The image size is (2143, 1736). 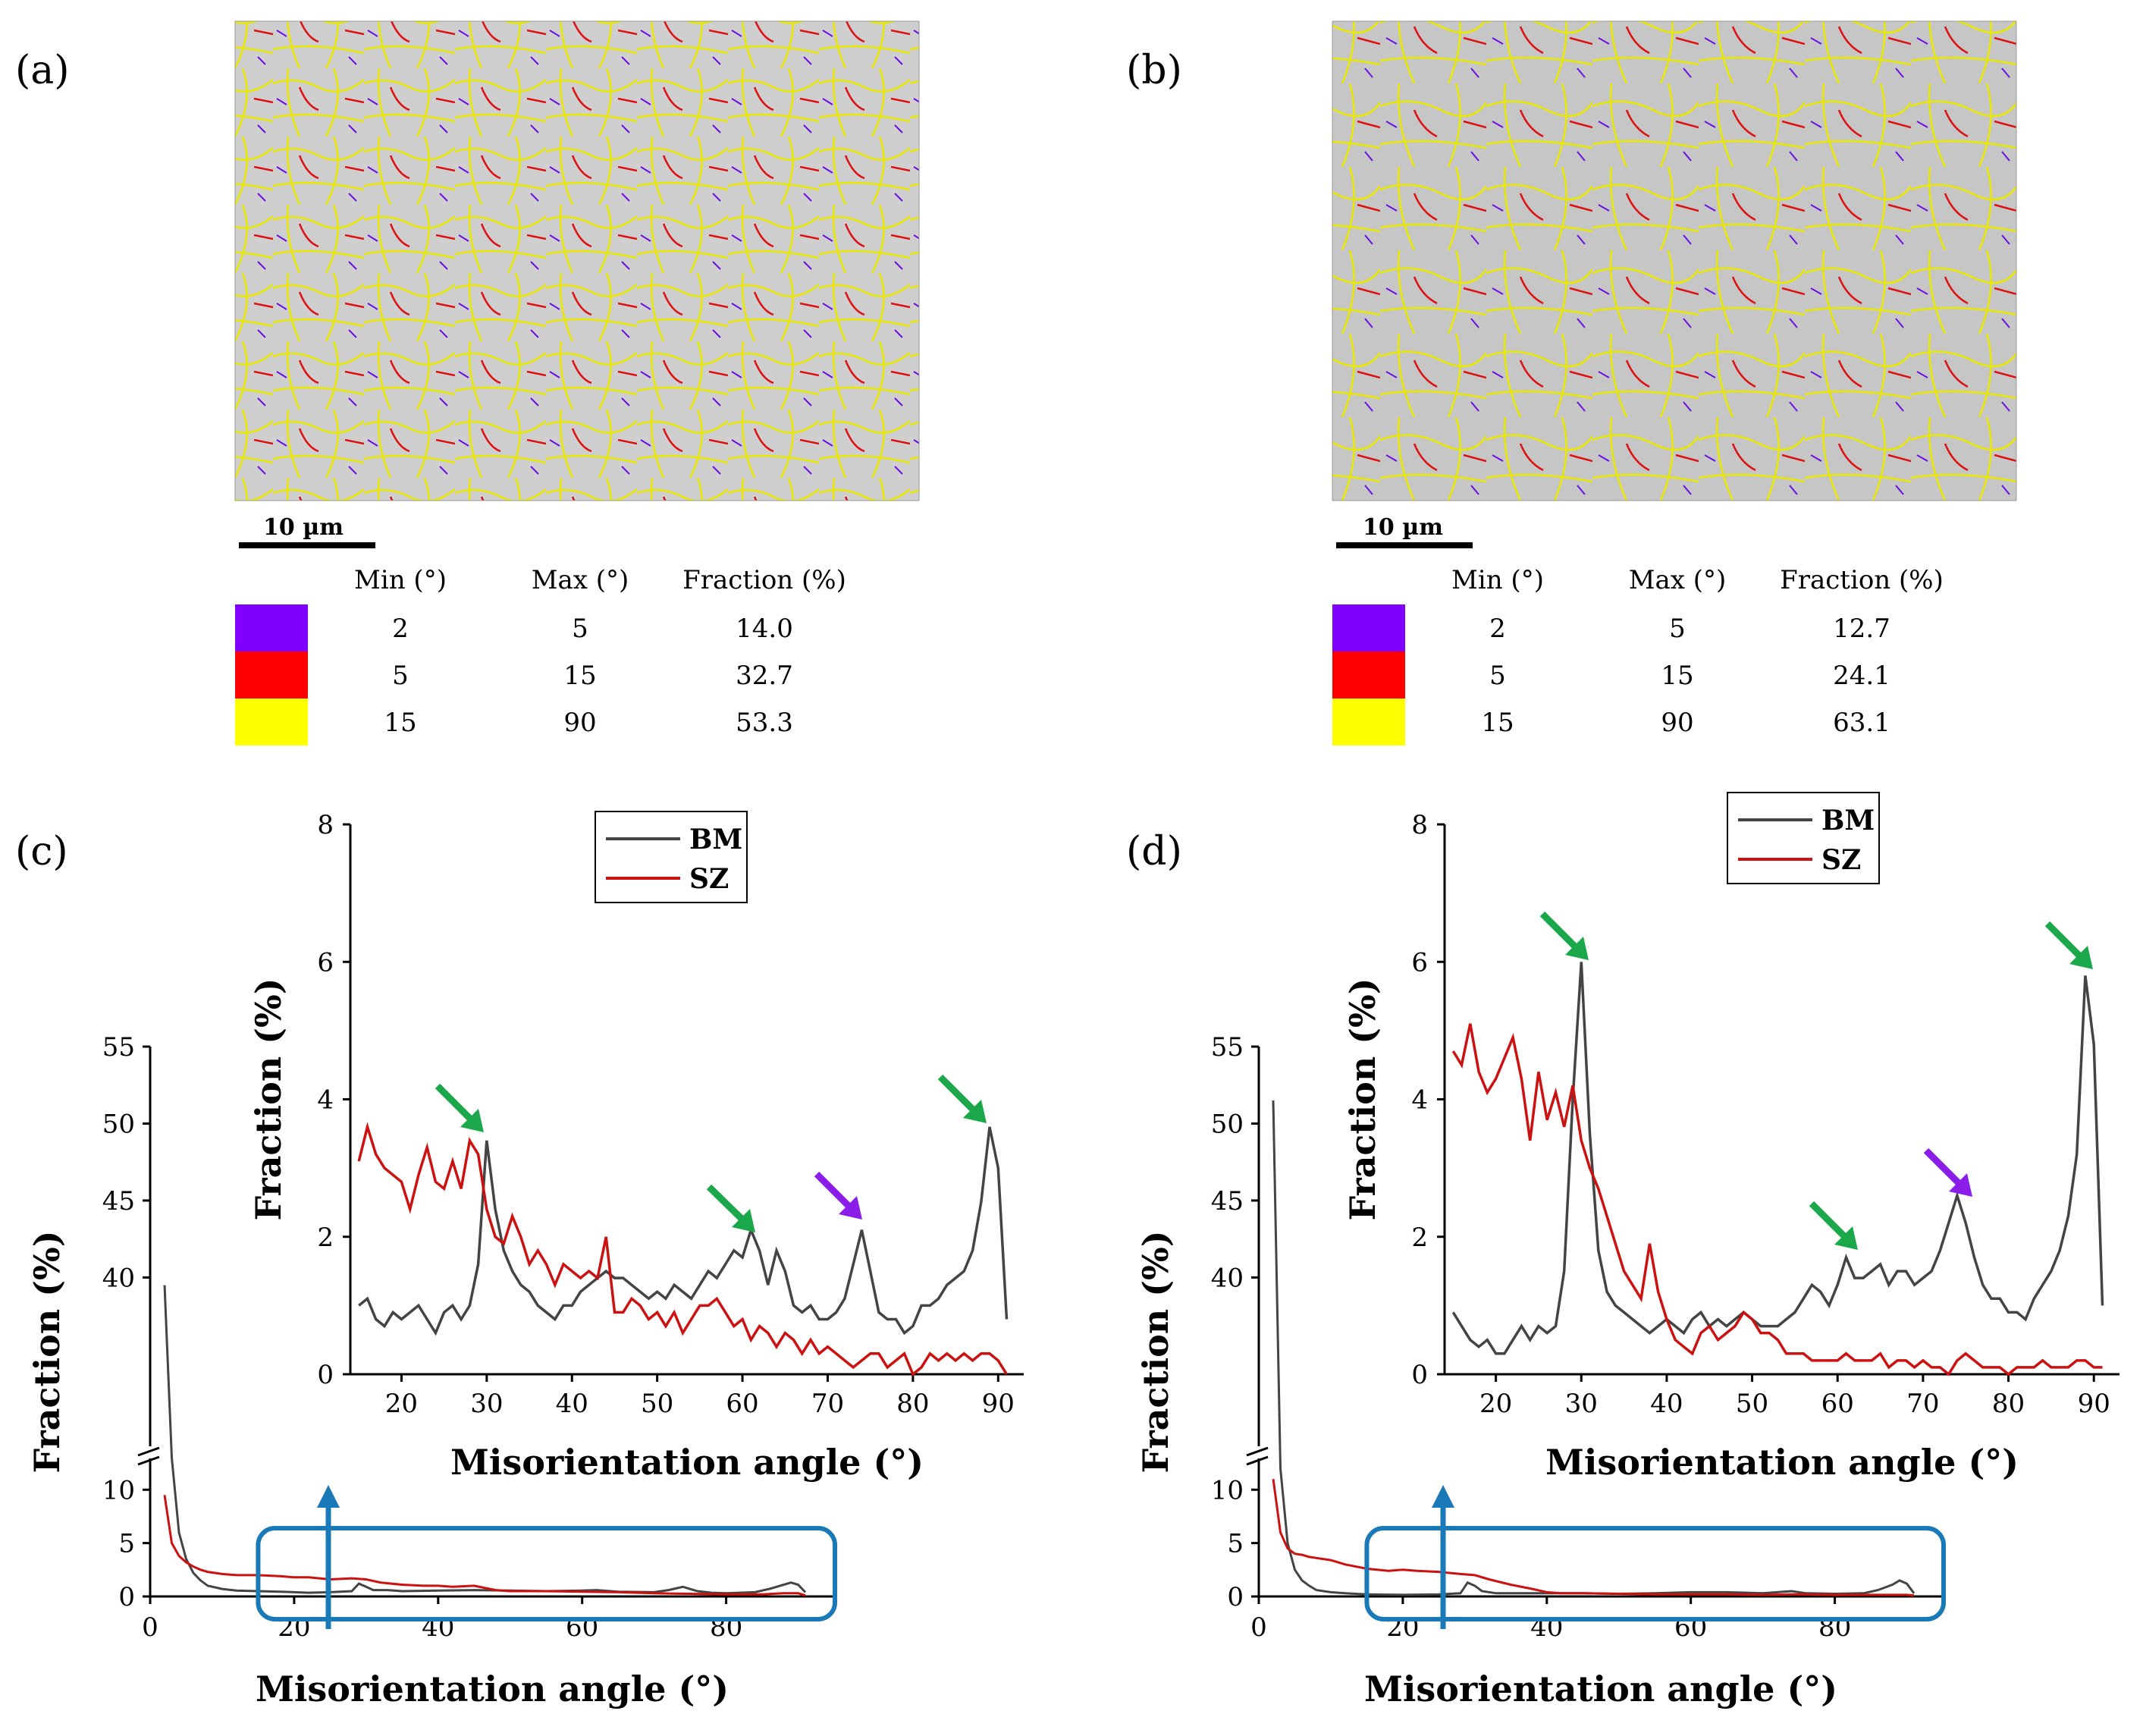 What do you see at coordinates (400, 629) in the screenshot?
I see `table-a-row1-min: 2` at bounding box center [400, 629].